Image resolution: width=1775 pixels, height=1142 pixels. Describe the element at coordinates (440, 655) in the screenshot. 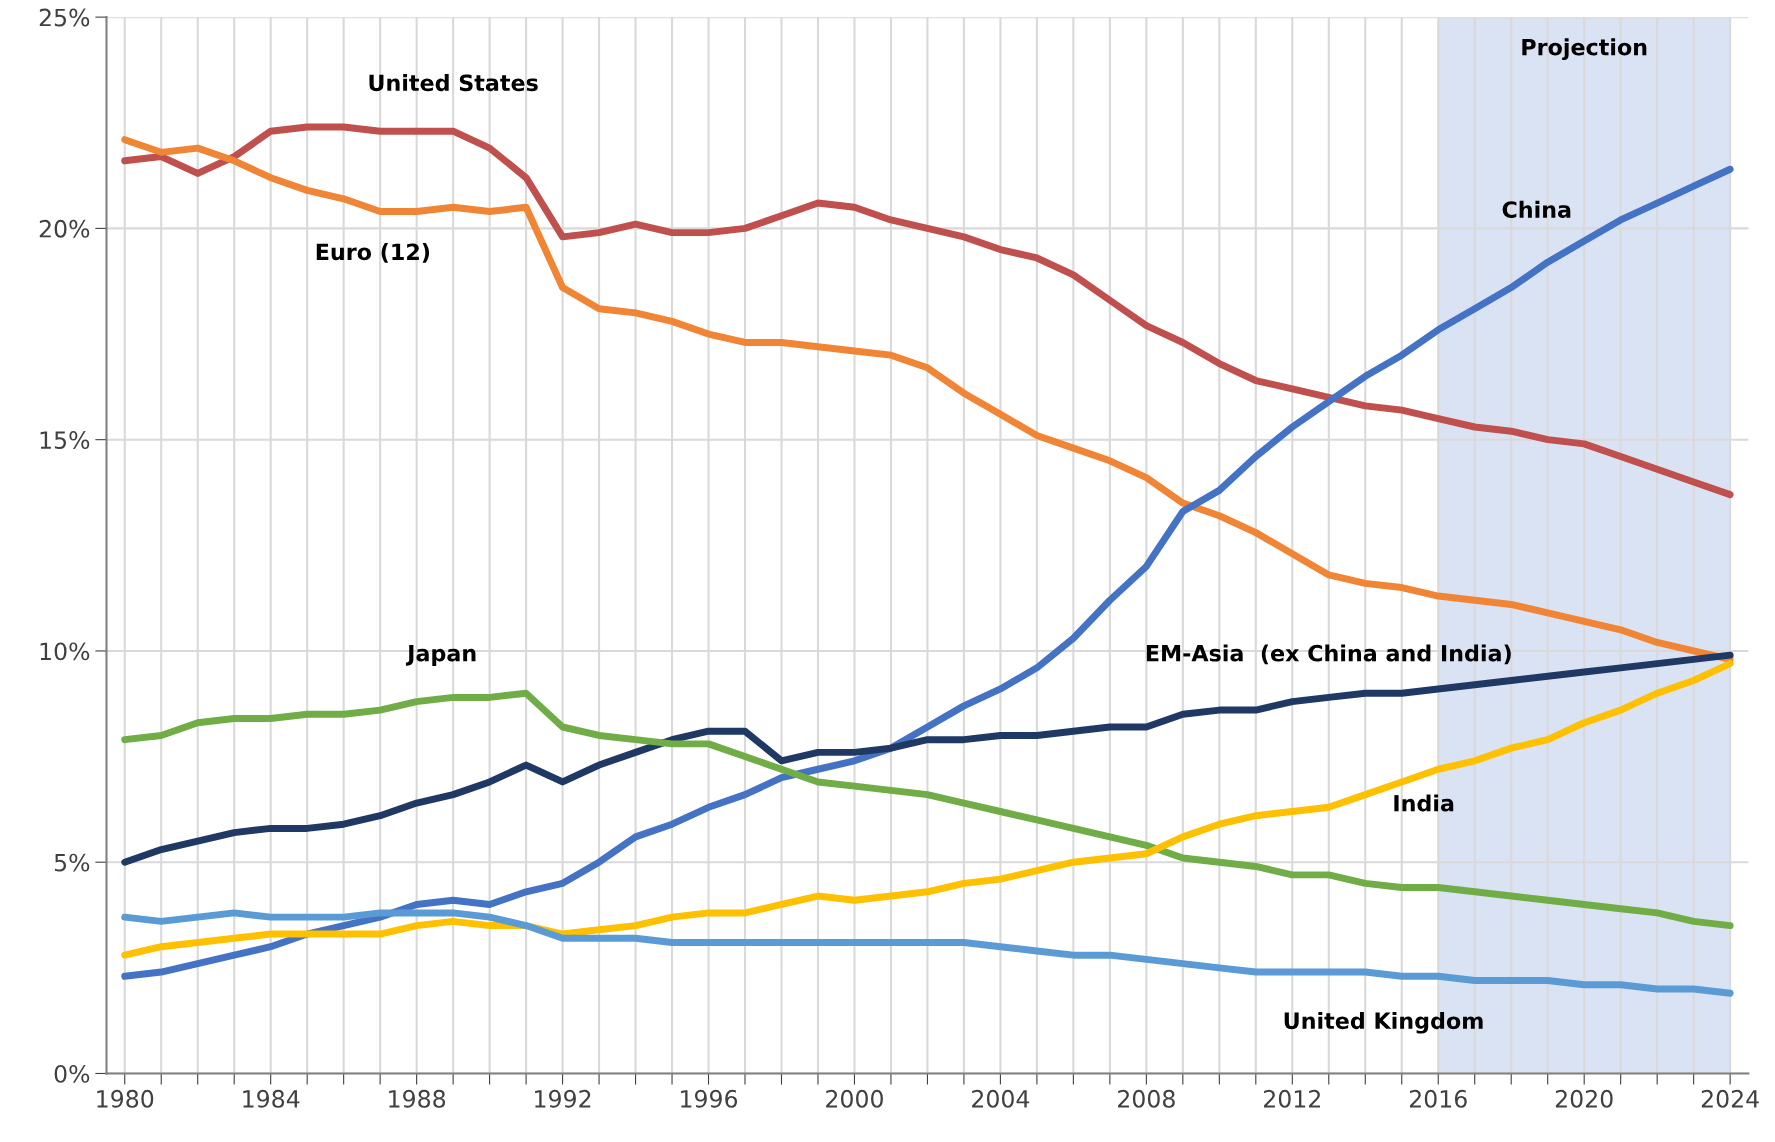

I see `series-label: Japan` at that location.